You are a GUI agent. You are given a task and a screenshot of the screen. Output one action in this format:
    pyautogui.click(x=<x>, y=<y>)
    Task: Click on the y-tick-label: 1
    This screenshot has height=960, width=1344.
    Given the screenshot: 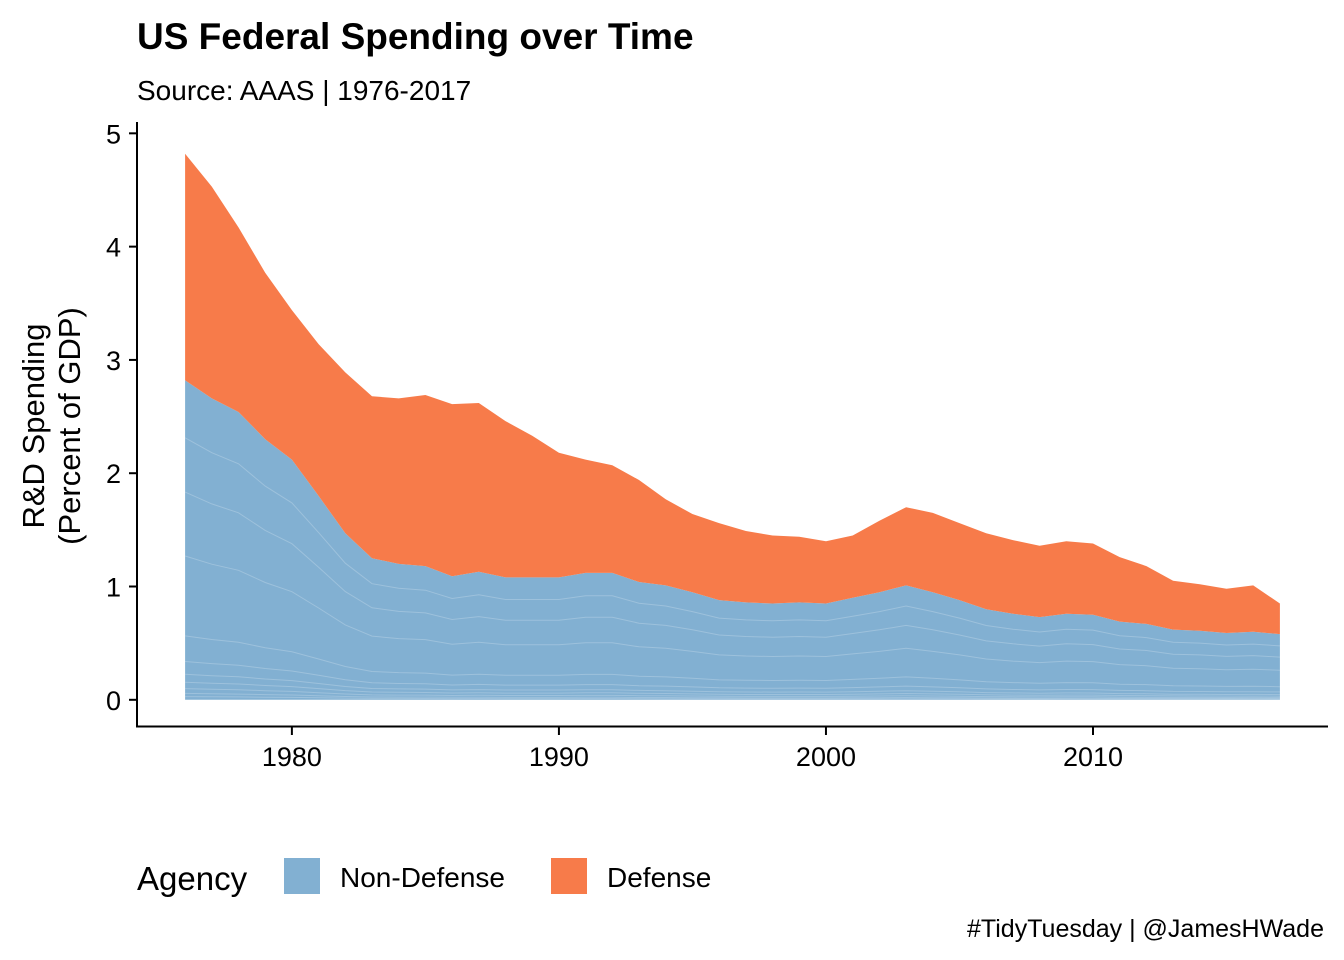 What is the action you would take?
    pyautogui.click(x=113, y=588)
    